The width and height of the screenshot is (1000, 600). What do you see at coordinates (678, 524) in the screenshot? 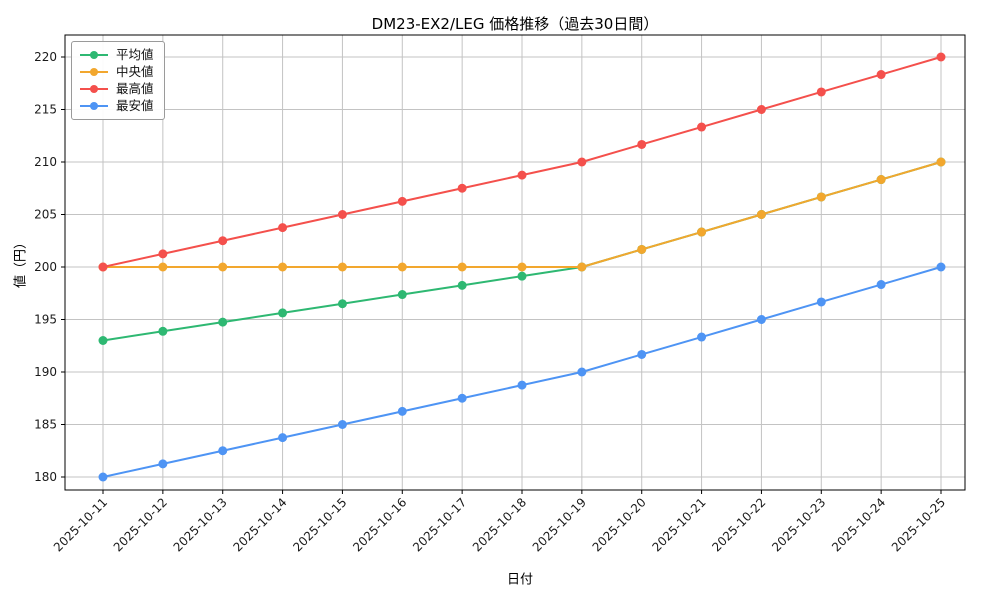
I see `x-tick-label: 2025-10-21` at bounding box center [678, 524].